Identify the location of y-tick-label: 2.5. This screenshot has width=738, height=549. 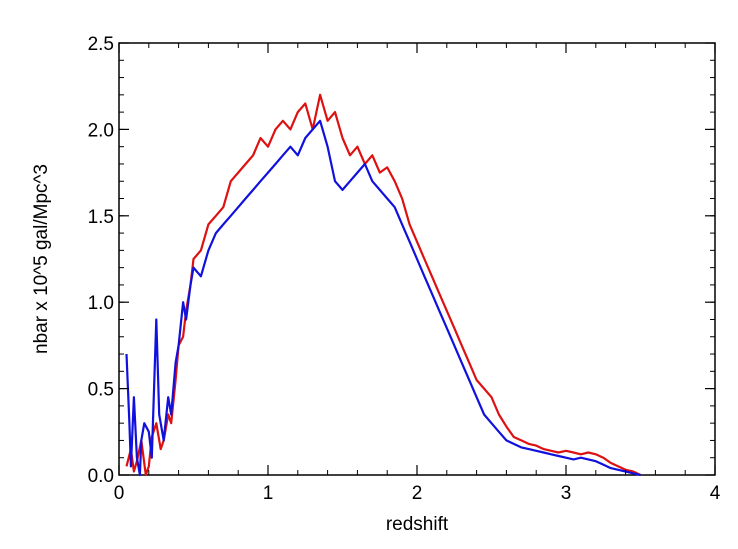
(101, 44).